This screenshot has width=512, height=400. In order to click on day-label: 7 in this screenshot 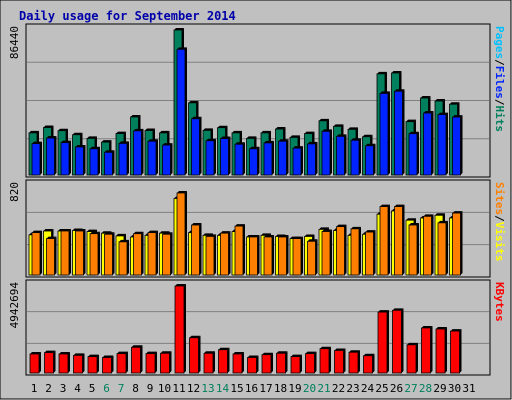, I will do `click(121, 388)`.